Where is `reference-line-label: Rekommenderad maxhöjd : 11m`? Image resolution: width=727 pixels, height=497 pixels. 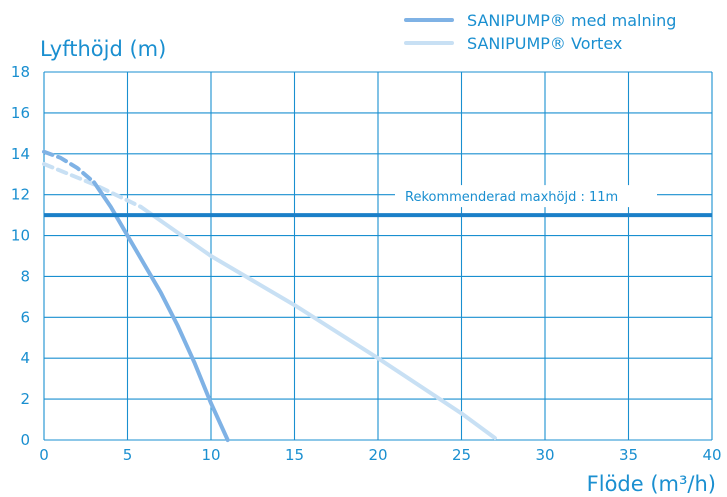 reference-line-label: Rekommenderad maxhöjd : 11m is located at coordinates (511, 197).